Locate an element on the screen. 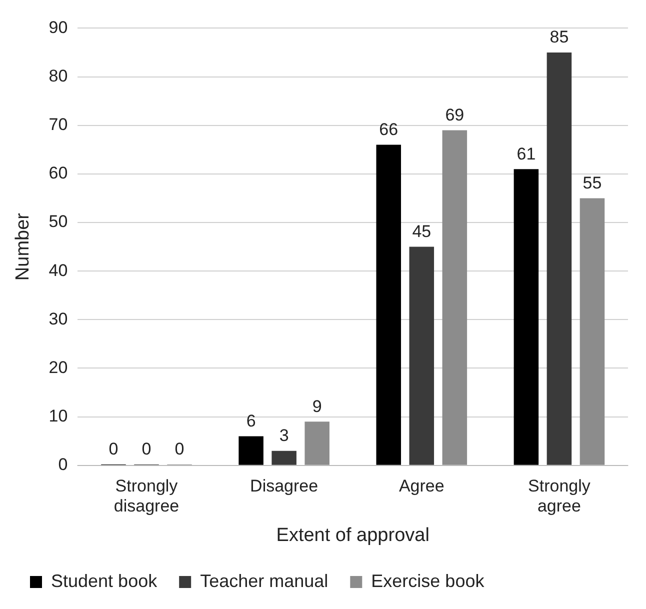  data-label: 9 is located at coordinates (317, 406).